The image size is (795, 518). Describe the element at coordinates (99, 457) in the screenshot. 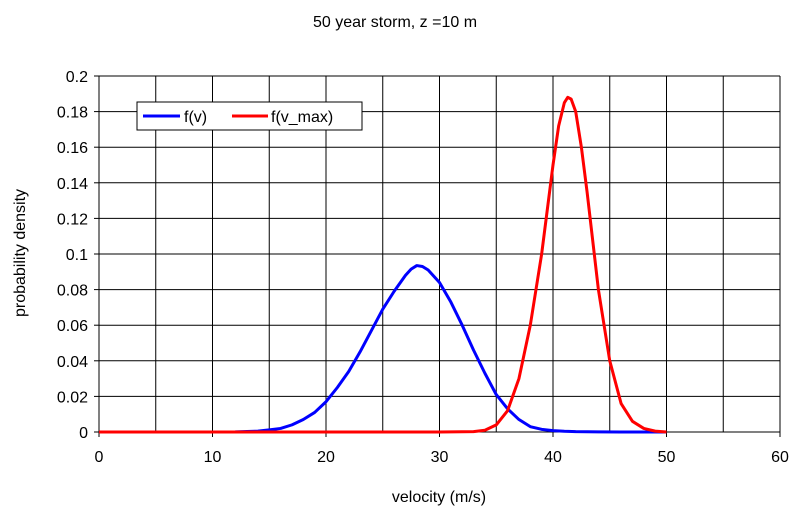

I see `x-tick-label-0: 0` at that location.